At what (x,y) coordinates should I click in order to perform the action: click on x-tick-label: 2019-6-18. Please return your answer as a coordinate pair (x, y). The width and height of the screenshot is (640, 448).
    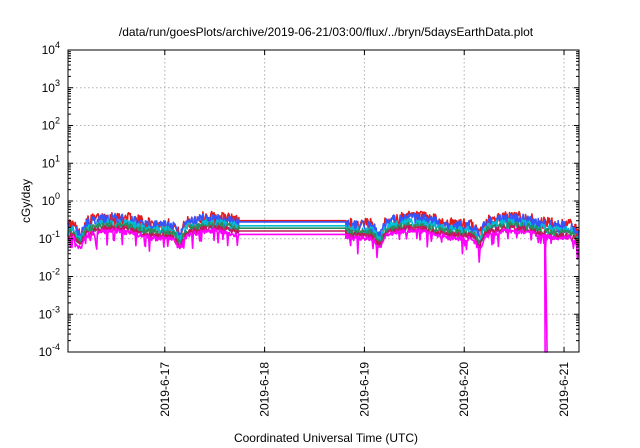
    Looking at the image, I should click on (265, 389).